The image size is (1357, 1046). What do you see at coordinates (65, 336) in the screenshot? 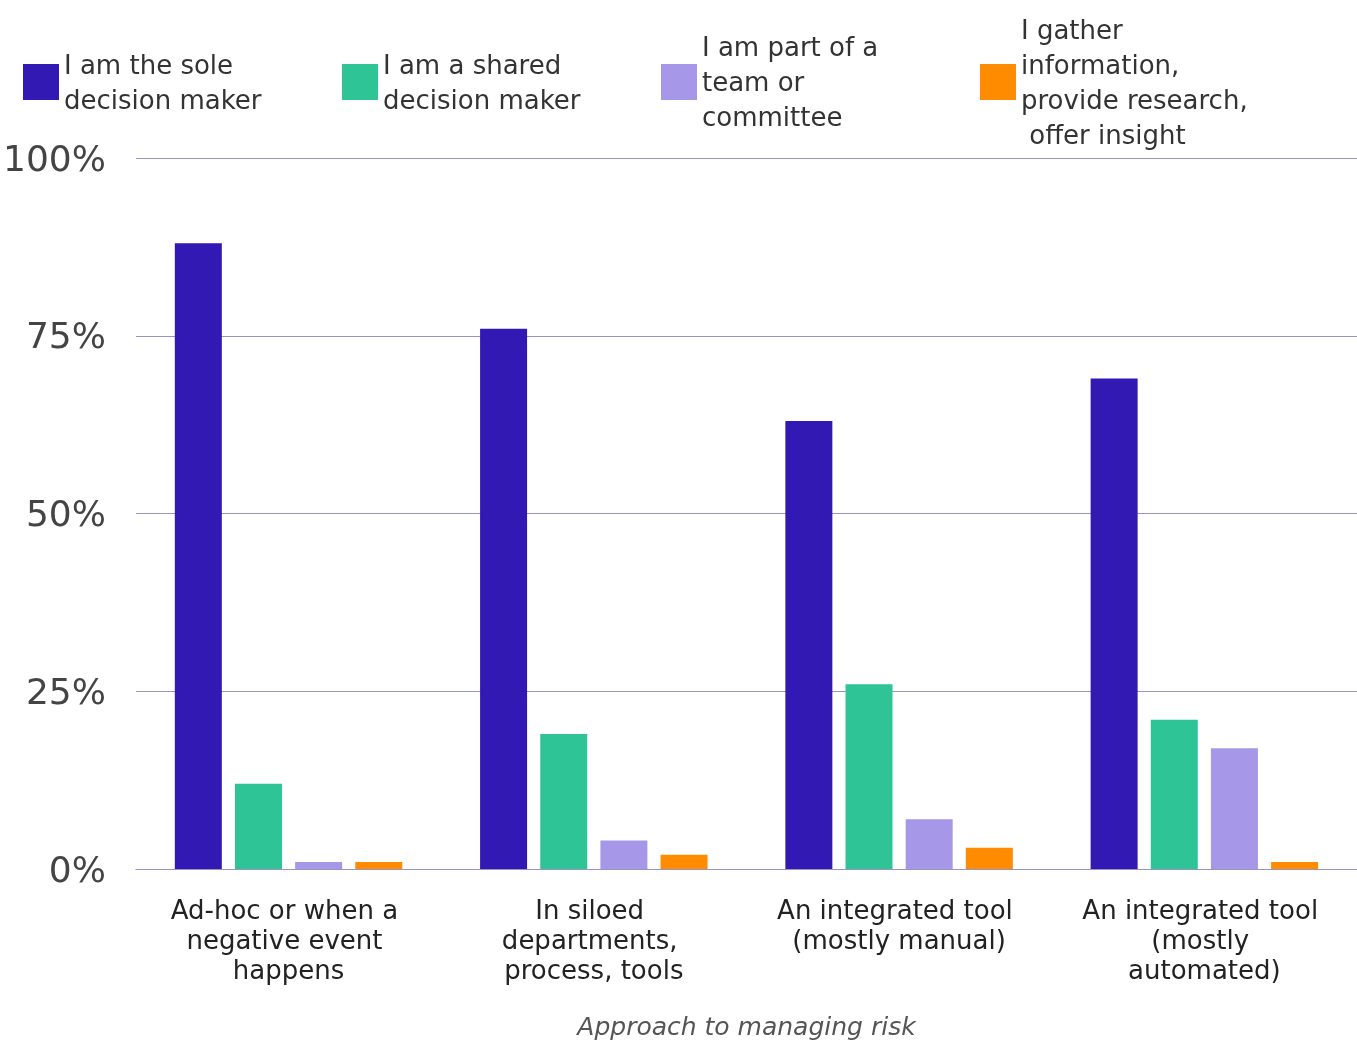
I see `y-tick-label: 75%` at bounding box center [65, 336].